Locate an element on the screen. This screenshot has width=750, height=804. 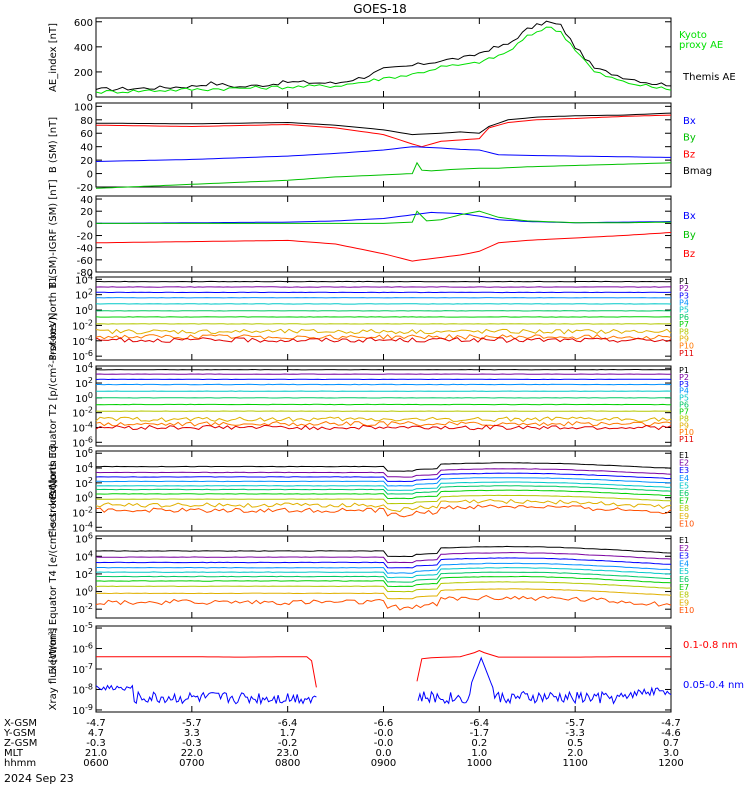
y-tick-label: 400 is located at coordinates (83, 48).